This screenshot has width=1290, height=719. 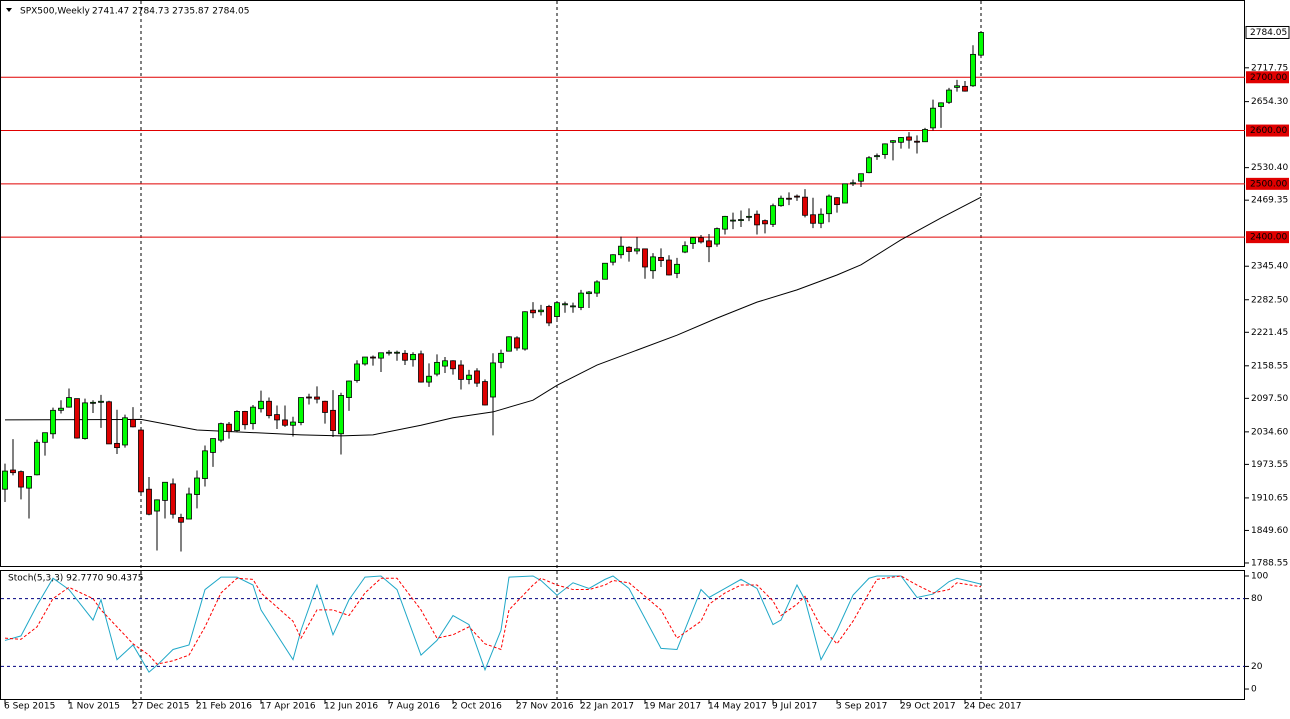 What do you see at coordinates (170, 12) in the screenshot?
I see `chart-subtitle: 2741.47 2784.73 2735.87 2784.05` at bounding box center [170, 12].